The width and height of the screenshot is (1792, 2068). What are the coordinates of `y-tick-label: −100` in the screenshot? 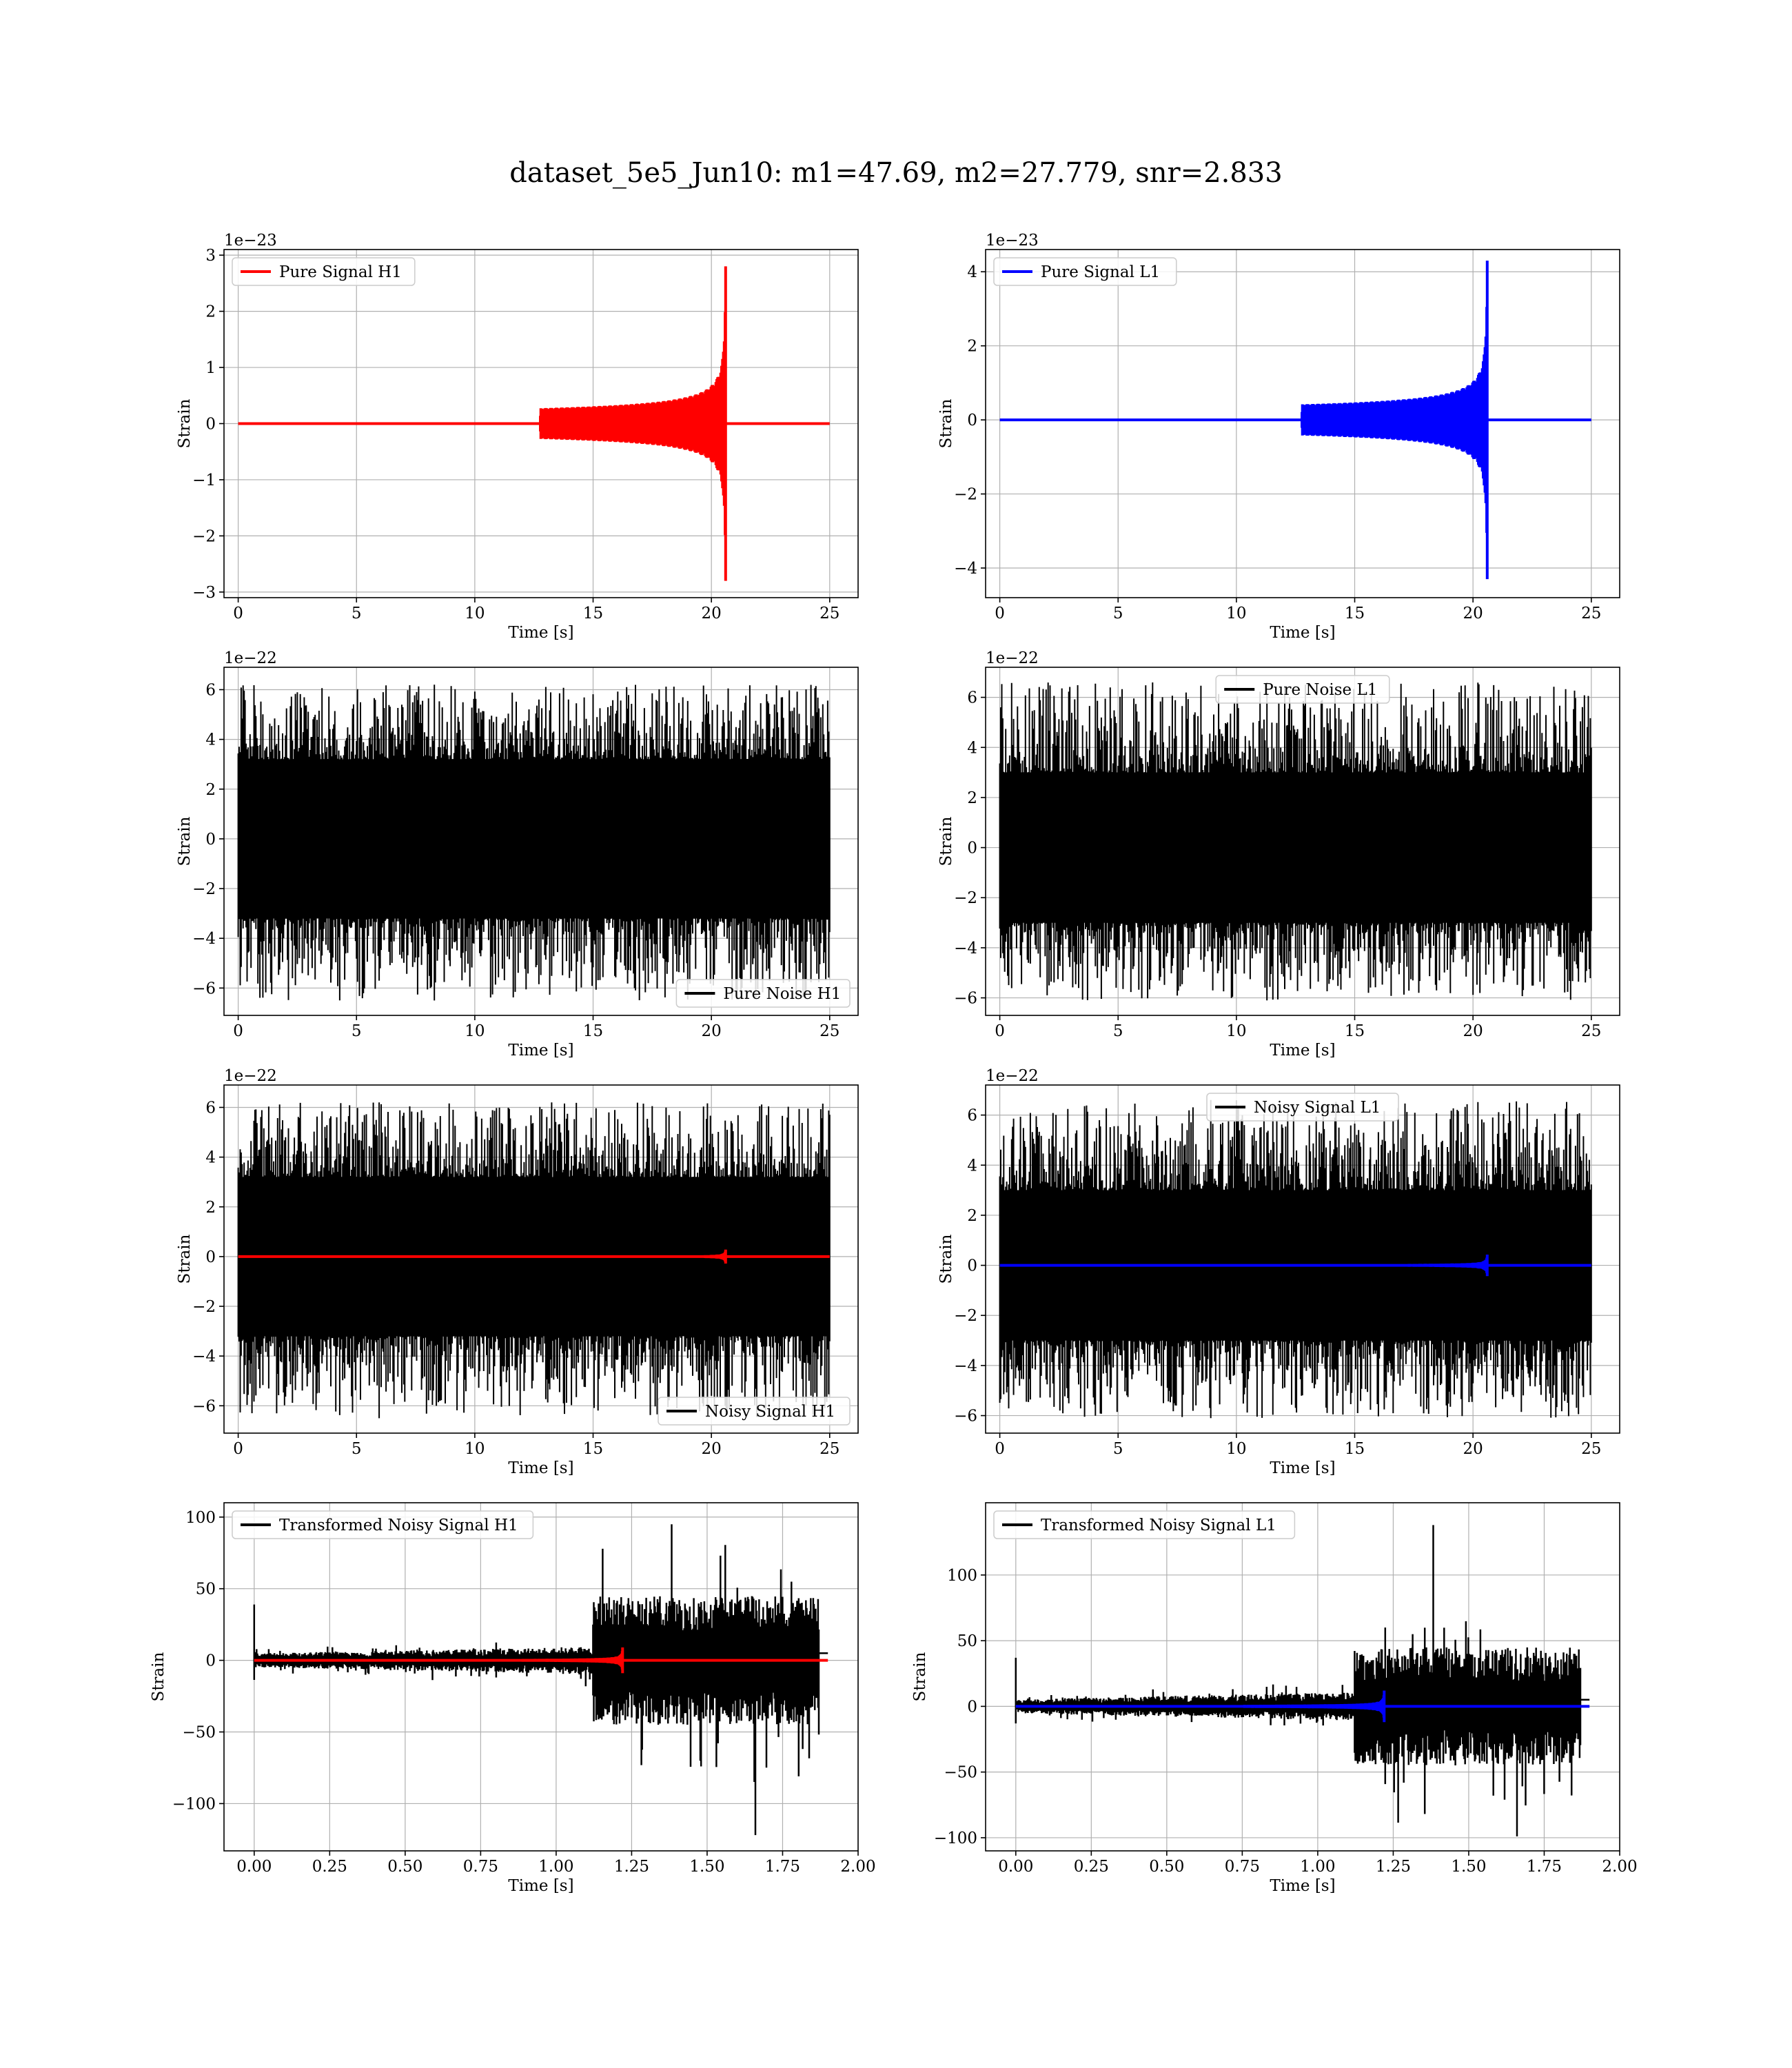 It's located at (955, 1838).